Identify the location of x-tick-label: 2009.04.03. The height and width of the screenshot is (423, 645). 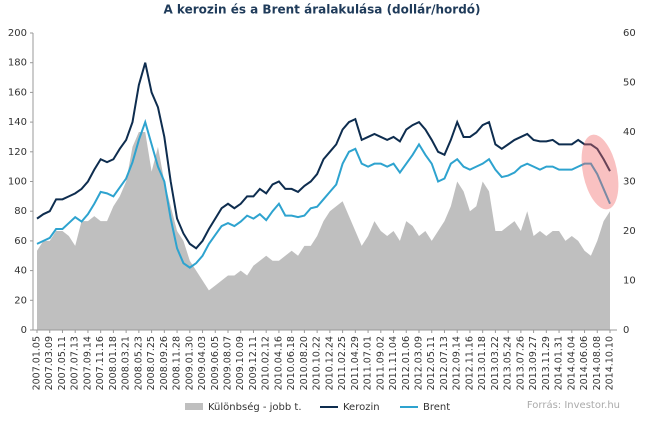
(202, 363).